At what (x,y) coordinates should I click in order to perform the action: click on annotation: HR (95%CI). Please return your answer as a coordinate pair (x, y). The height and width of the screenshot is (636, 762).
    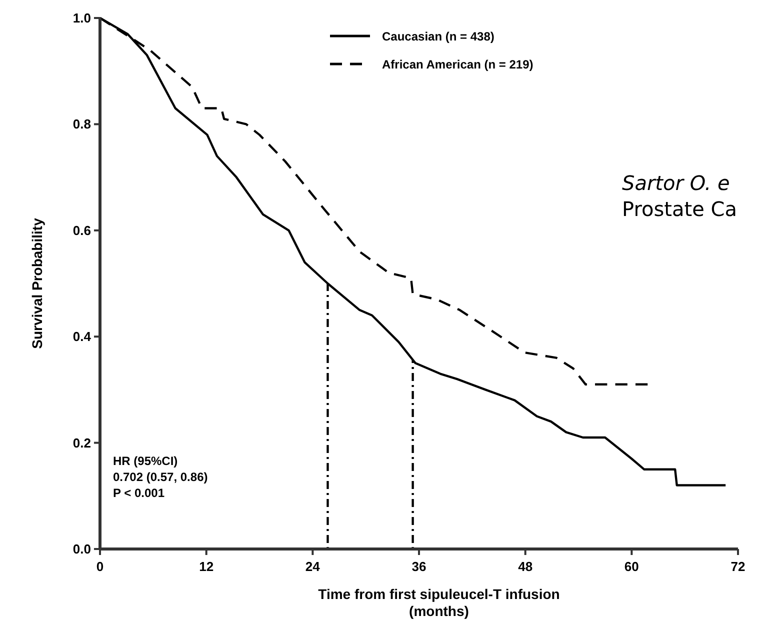
    Looking at the image, I should click on (145, 461).